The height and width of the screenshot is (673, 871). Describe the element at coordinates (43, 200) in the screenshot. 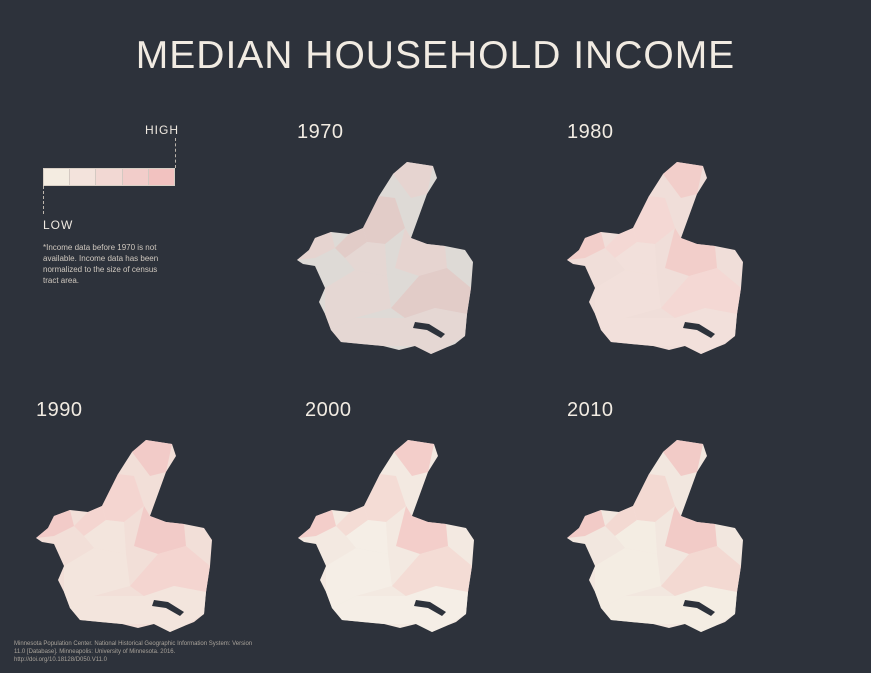

I see `legend-low-tick` at that location.